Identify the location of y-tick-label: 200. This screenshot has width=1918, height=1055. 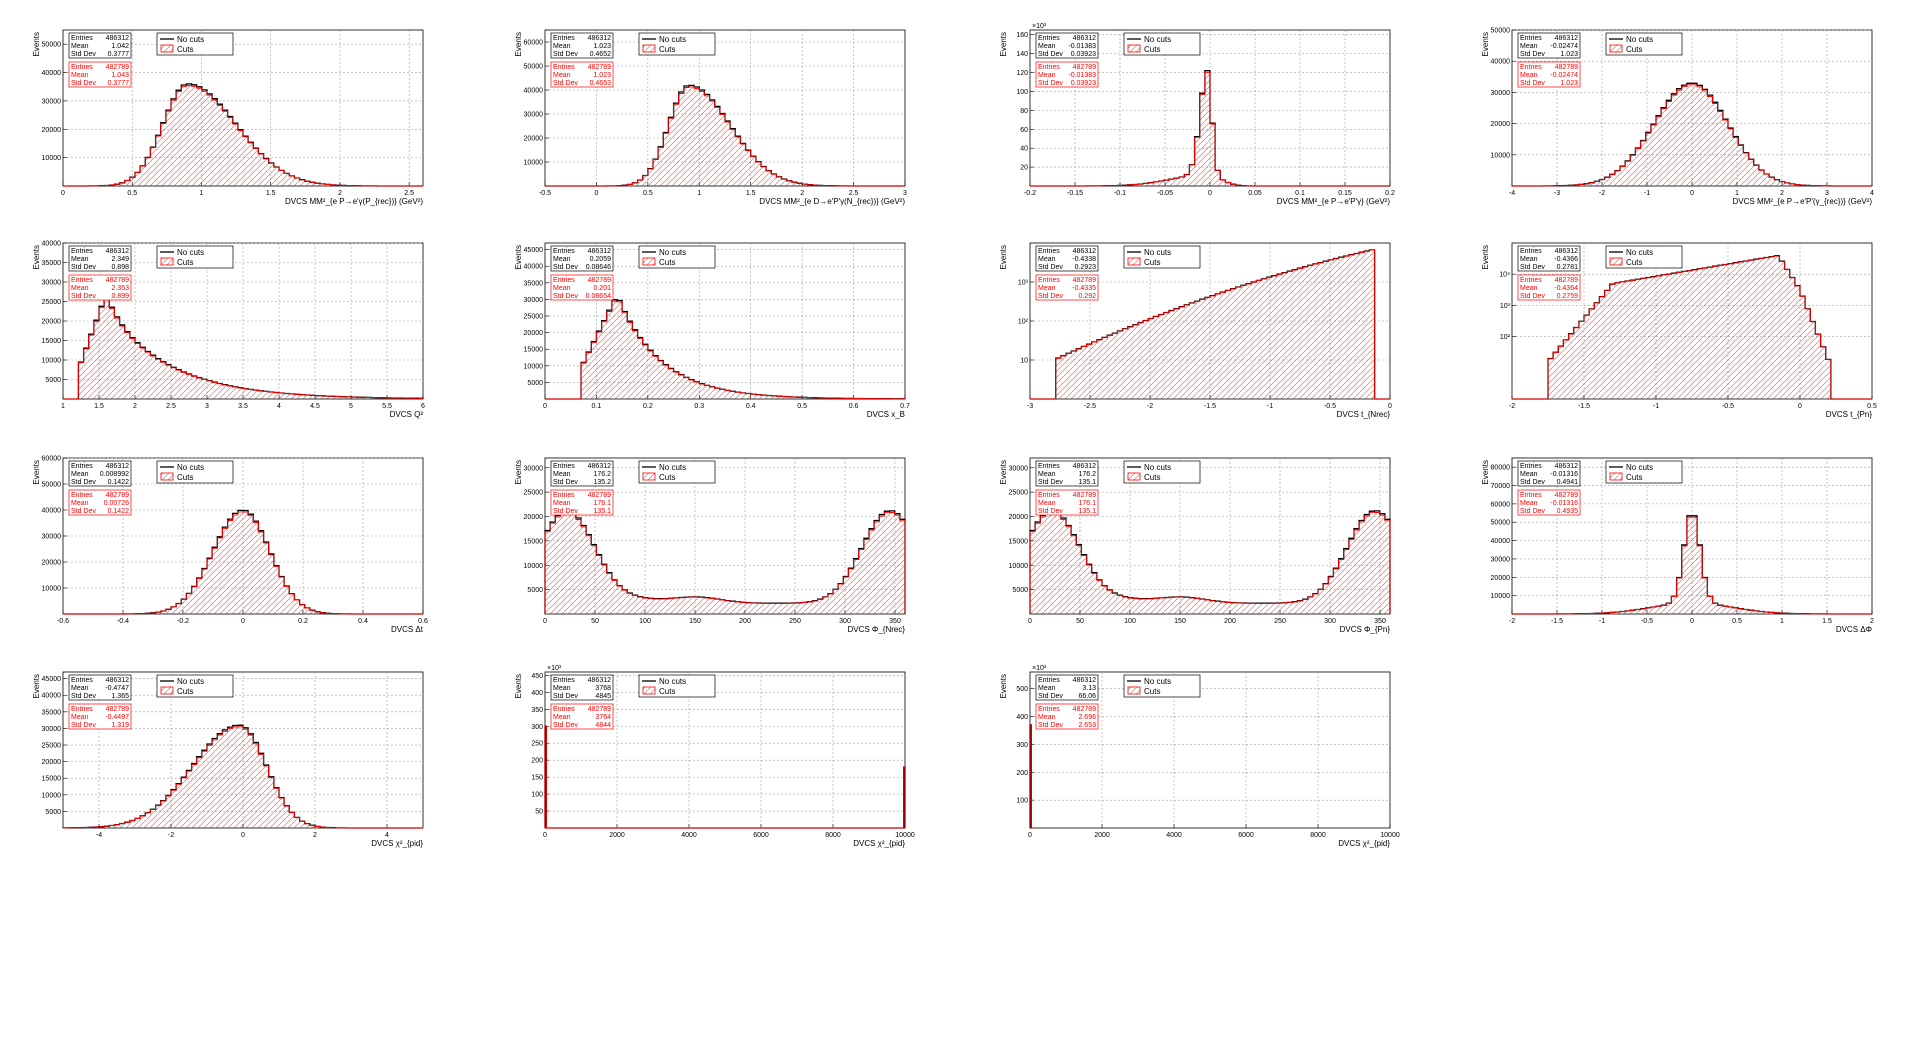
(1022, 773).